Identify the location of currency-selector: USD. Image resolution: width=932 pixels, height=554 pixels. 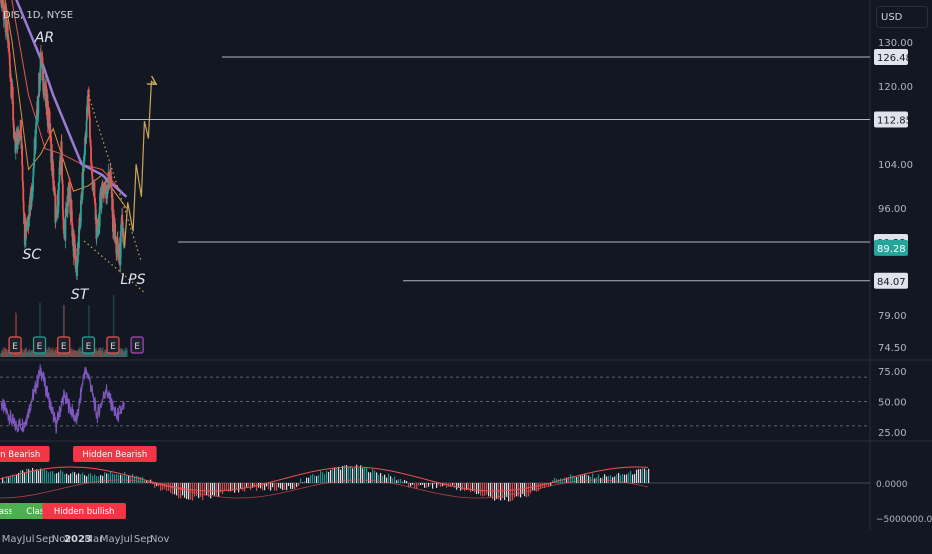
(902, 17).